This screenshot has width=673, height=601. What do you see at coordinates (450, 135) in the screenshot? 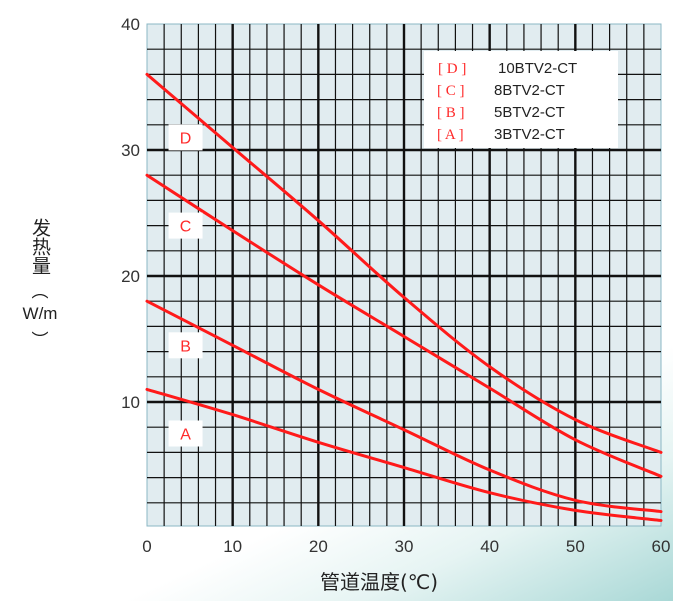
I see `legend-key: [ A ]` at bounding box center [450, 135].